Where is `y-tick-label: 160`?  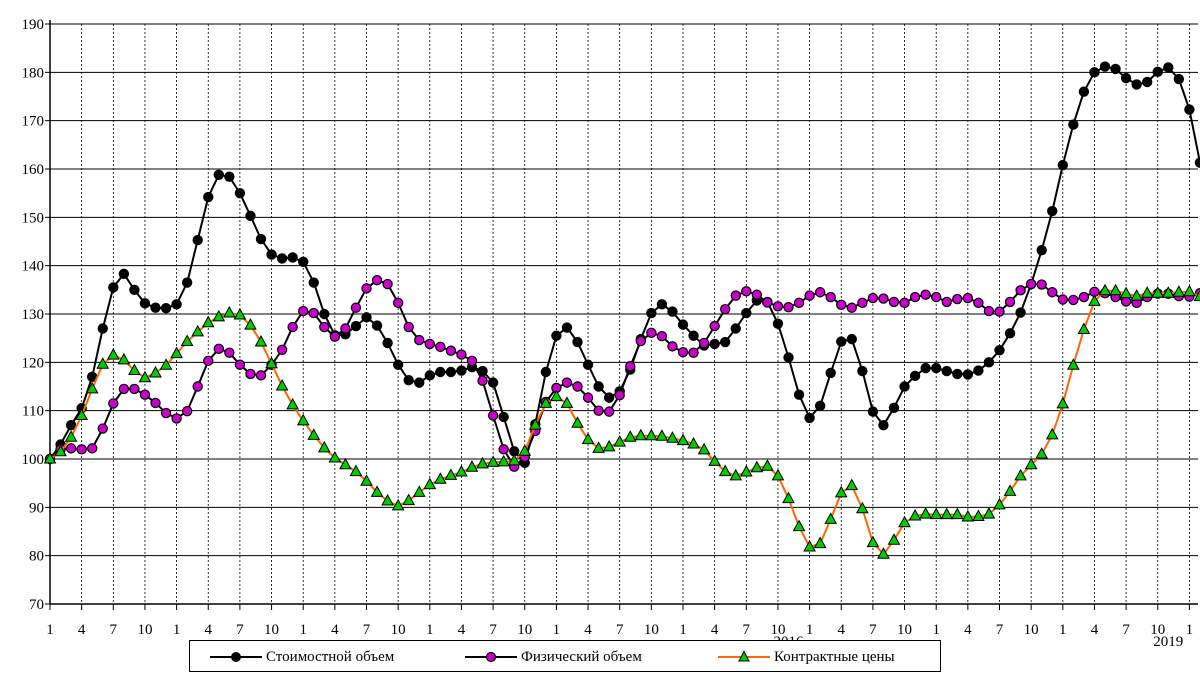 y-tick-label: 160 is located at coordinates (33, 170).